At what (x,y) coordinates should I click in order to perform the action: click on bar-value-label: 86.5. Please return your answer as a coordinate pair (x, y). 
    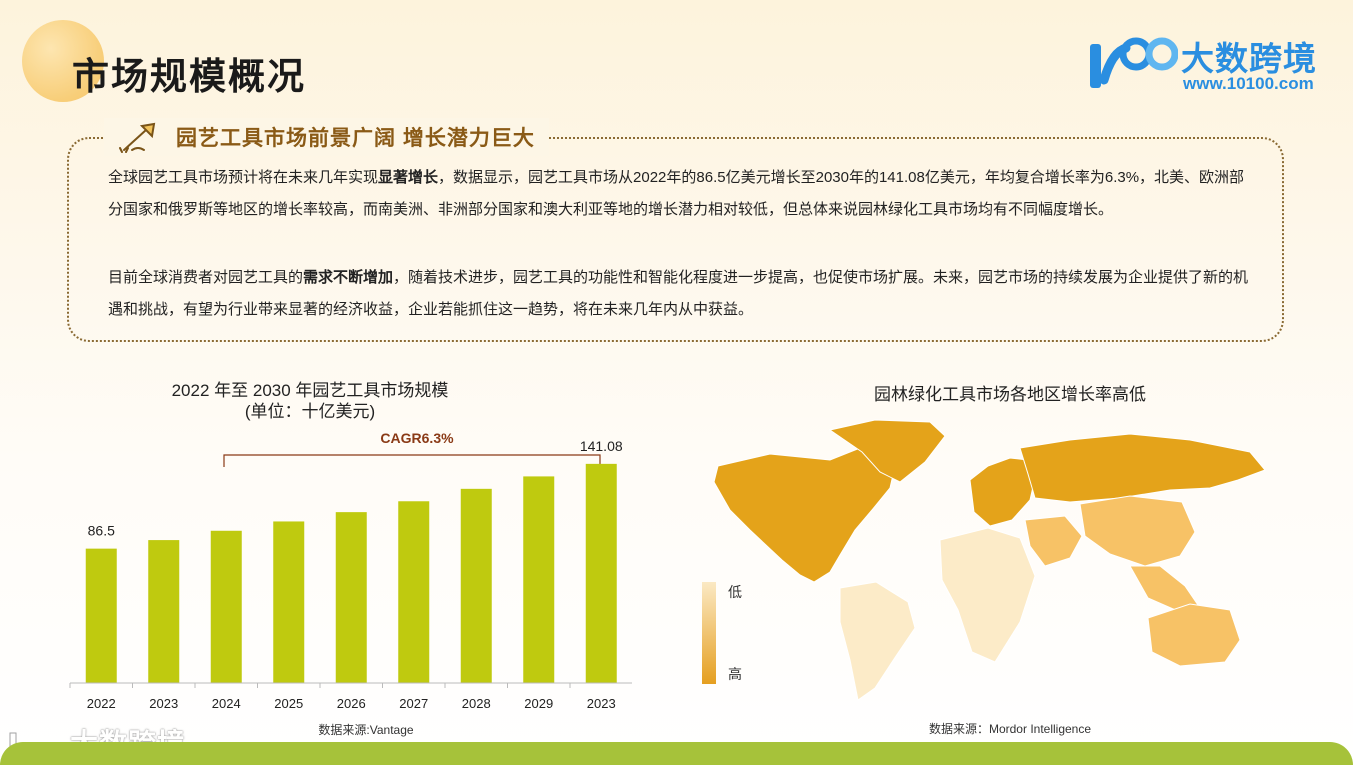
    Looking at the image, I should click on (101, 531).